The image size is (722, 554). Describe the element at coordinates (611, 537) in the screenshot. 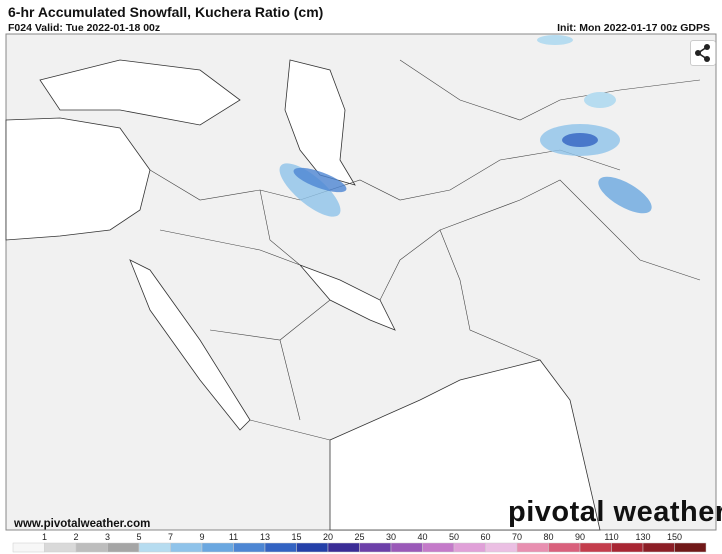

I see `legend-label: 110` at that location.